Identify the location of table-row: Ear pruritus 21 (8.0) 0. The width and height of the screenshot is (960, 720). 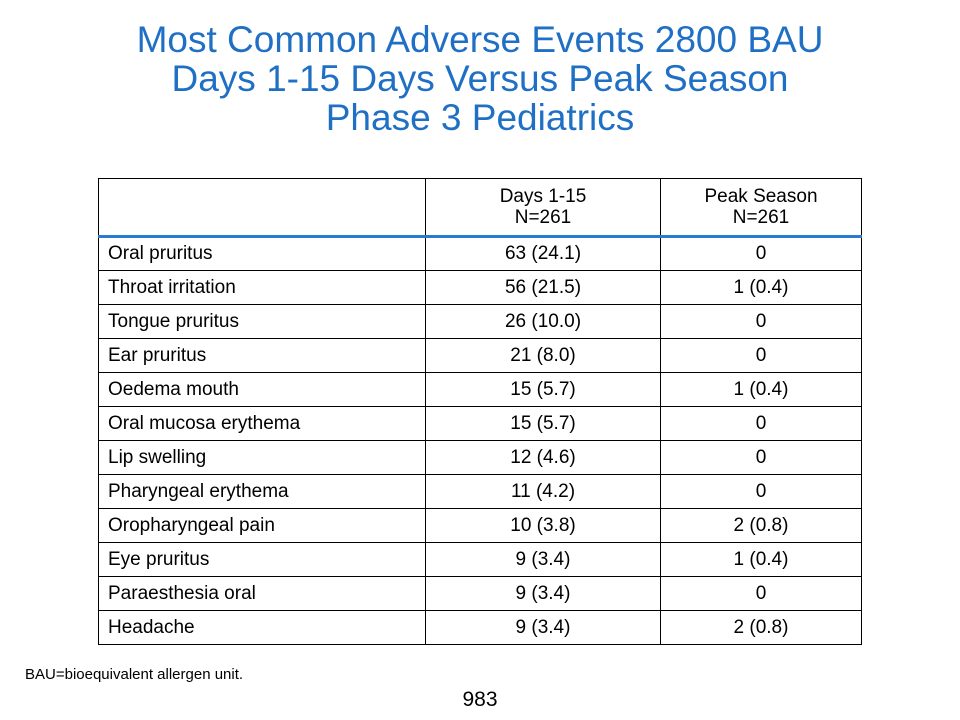
(480, 355).